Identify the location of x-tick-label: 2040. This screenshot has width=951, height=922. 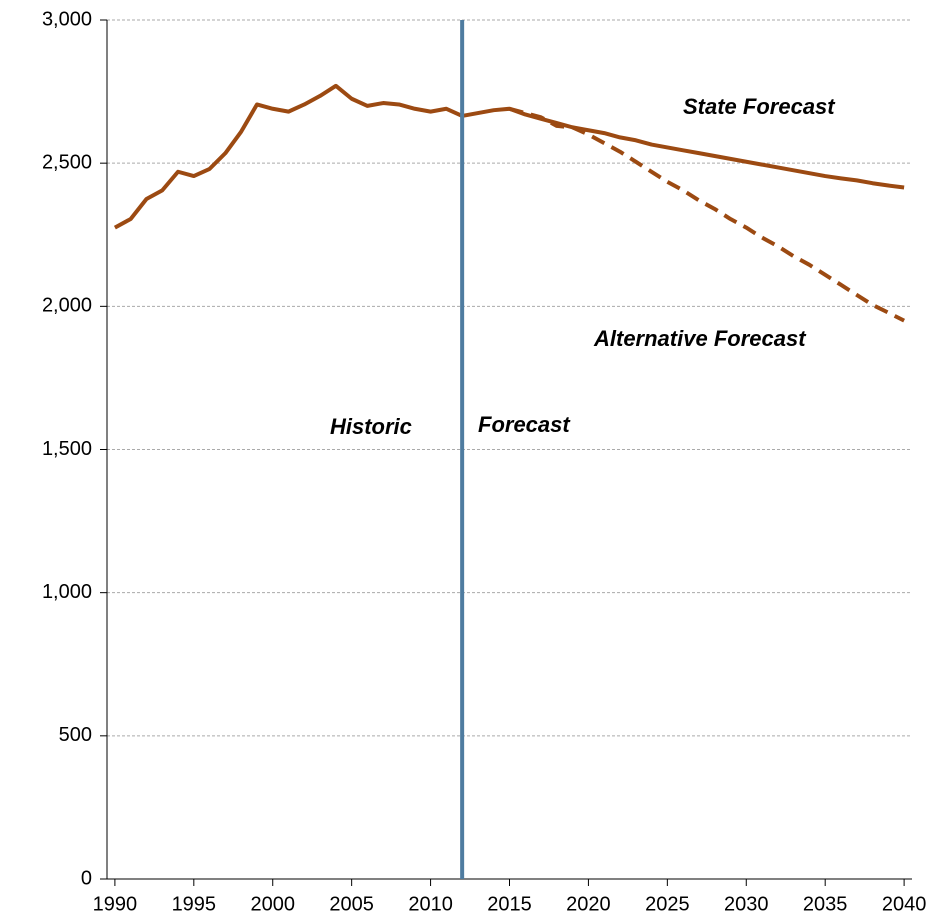
(904, 904).